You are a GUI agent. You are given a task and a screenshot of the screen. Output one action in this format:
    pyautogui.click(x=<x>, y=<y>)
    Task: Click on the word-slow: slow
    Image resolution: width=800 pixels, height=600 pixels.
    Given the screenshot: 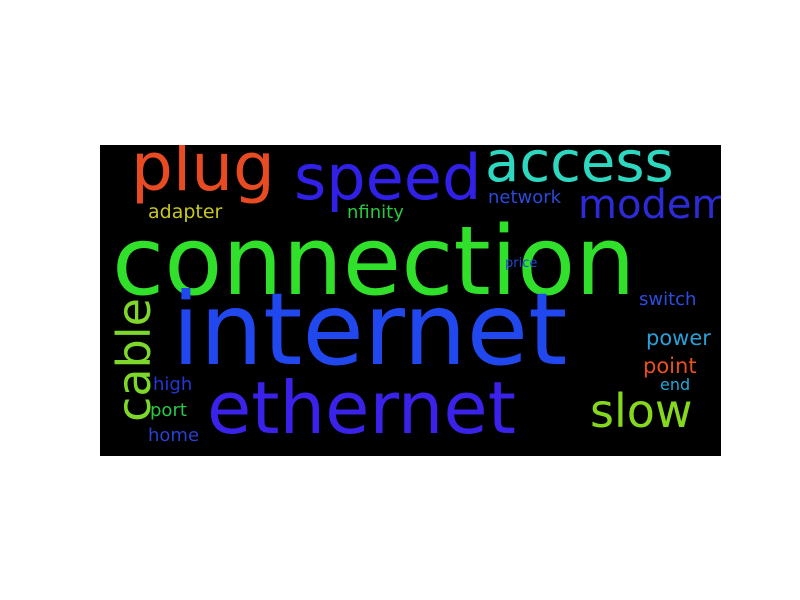 What is the action you would take?
    pyautogui.click(x=641, y=411)
    